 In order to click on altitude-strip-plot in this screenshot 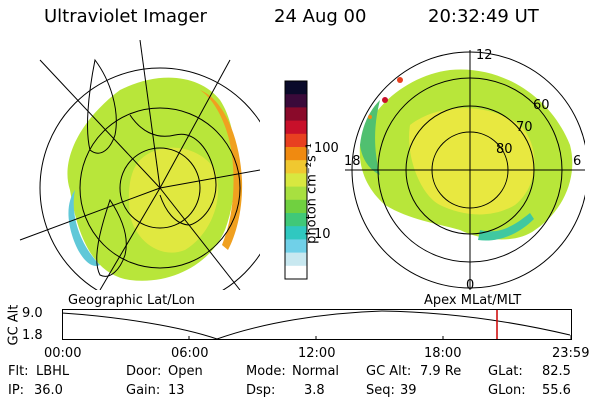, I will do `click(317, 324)`.